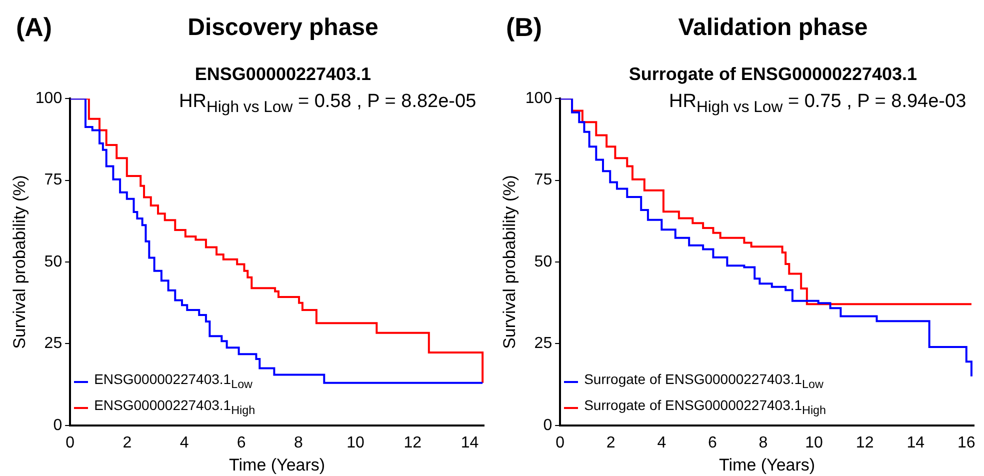  Describe the element at coordinates (283, 74) in the screenshot. I see `chart-subtitle: ENSG00000227403.1` at that location.